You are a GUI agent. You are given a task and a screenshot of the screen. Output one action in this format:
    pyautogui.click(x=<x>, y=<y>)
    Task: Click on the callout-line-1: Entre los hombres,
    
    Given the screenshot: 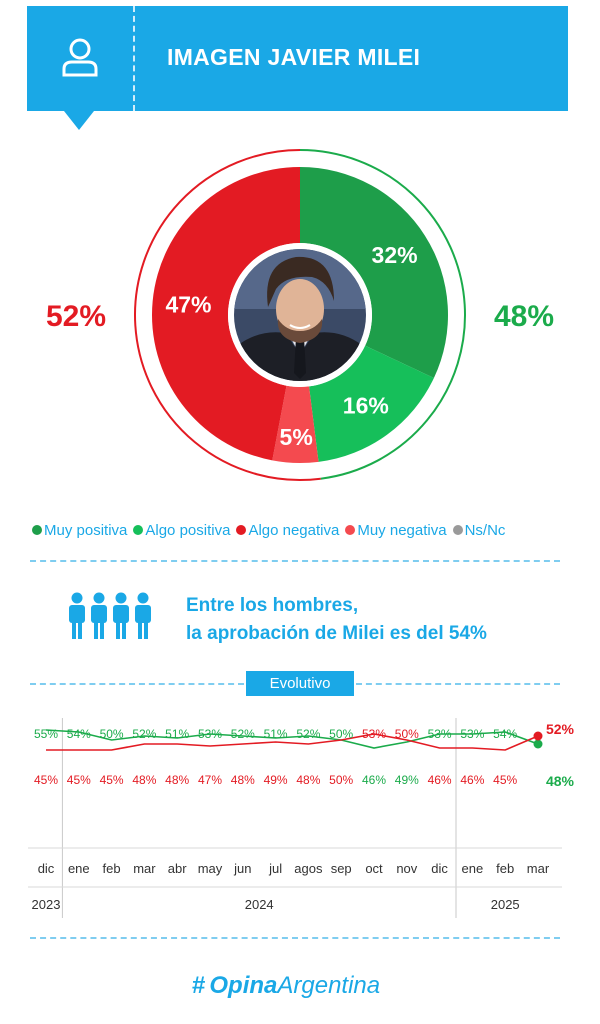 What is the action you would take?
    pyautogui.click(x=272, y=605)
    